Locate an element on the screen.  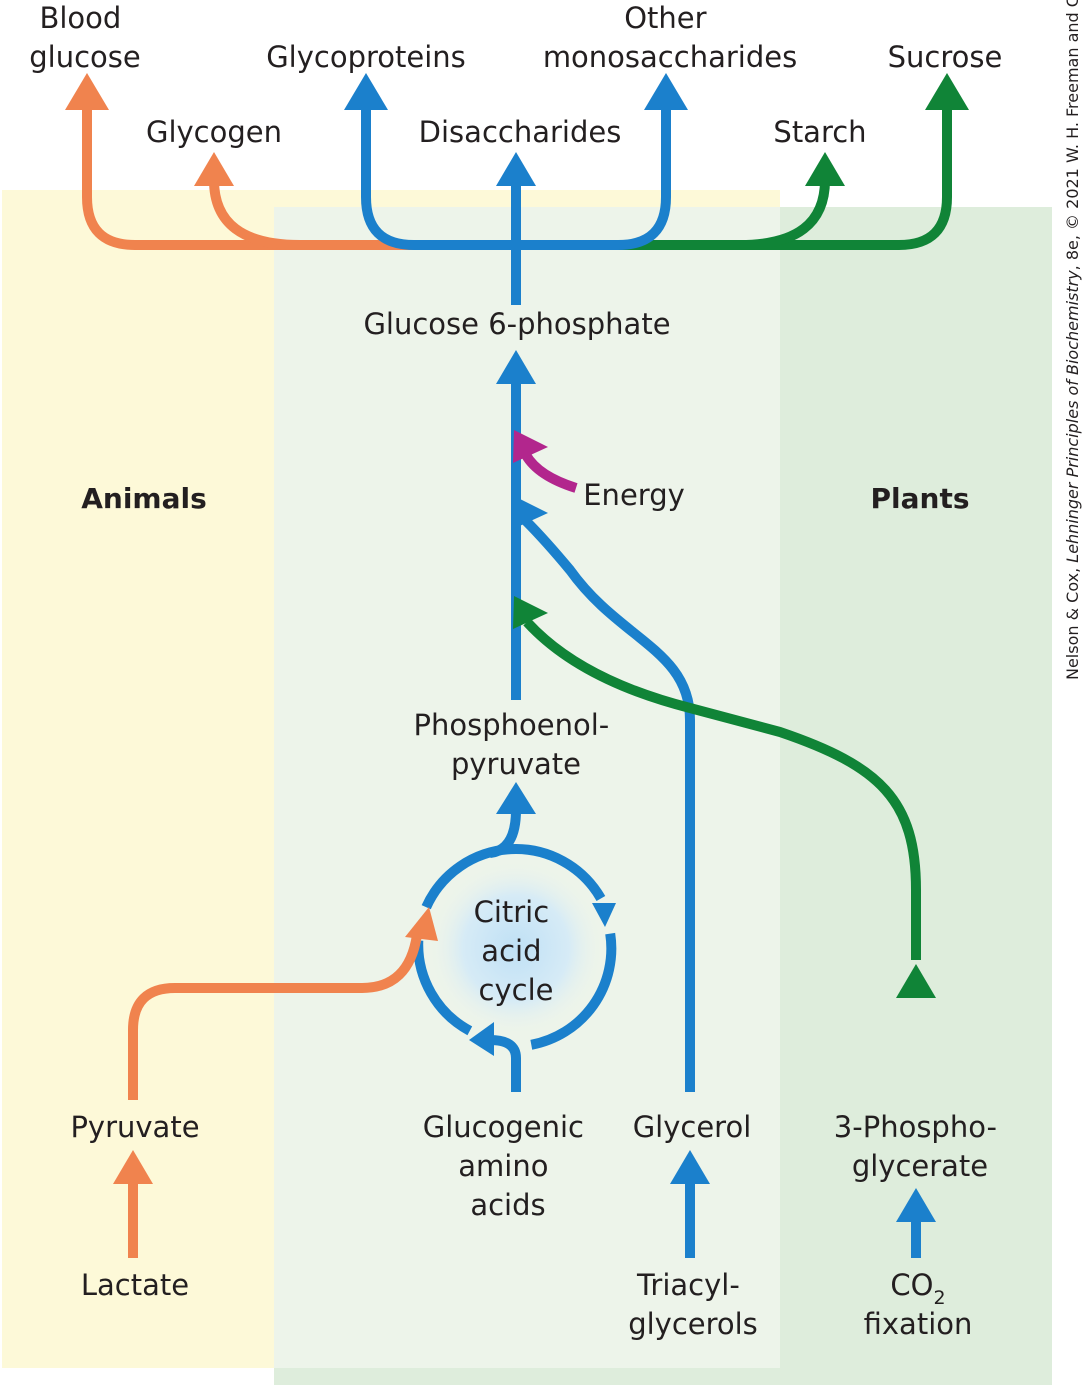
glycogen-label: Glycogen is located at coordinates (214, 132).